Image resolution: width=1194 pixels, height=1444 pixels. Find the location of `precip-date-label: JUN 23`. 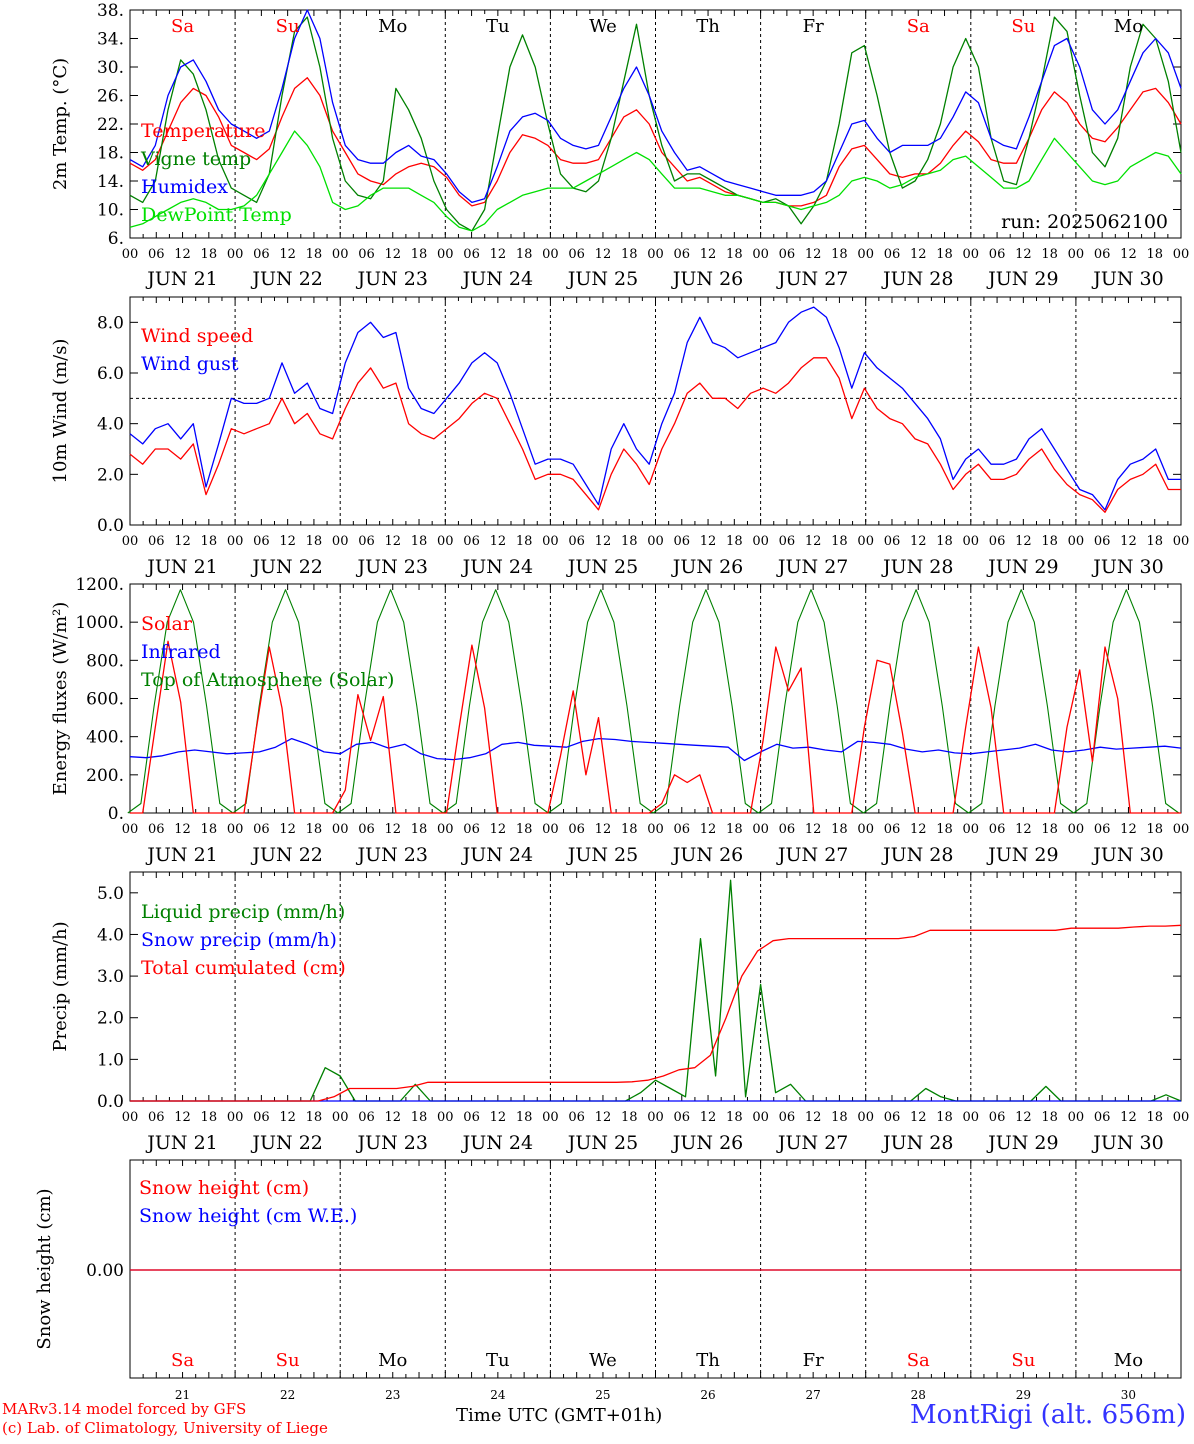

precip-date-label: JUN 23 is located at coordinates (392, 1143).